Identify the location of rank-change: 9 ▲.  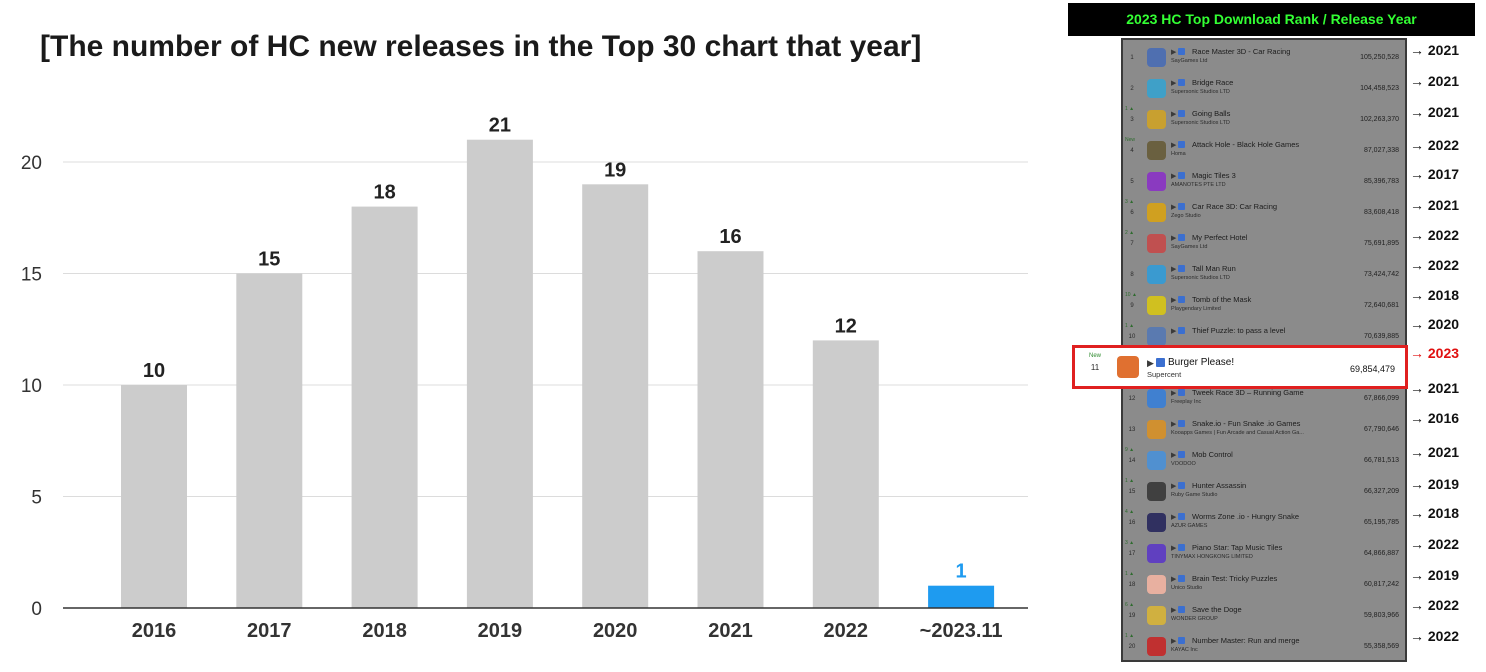
(1130, 450).